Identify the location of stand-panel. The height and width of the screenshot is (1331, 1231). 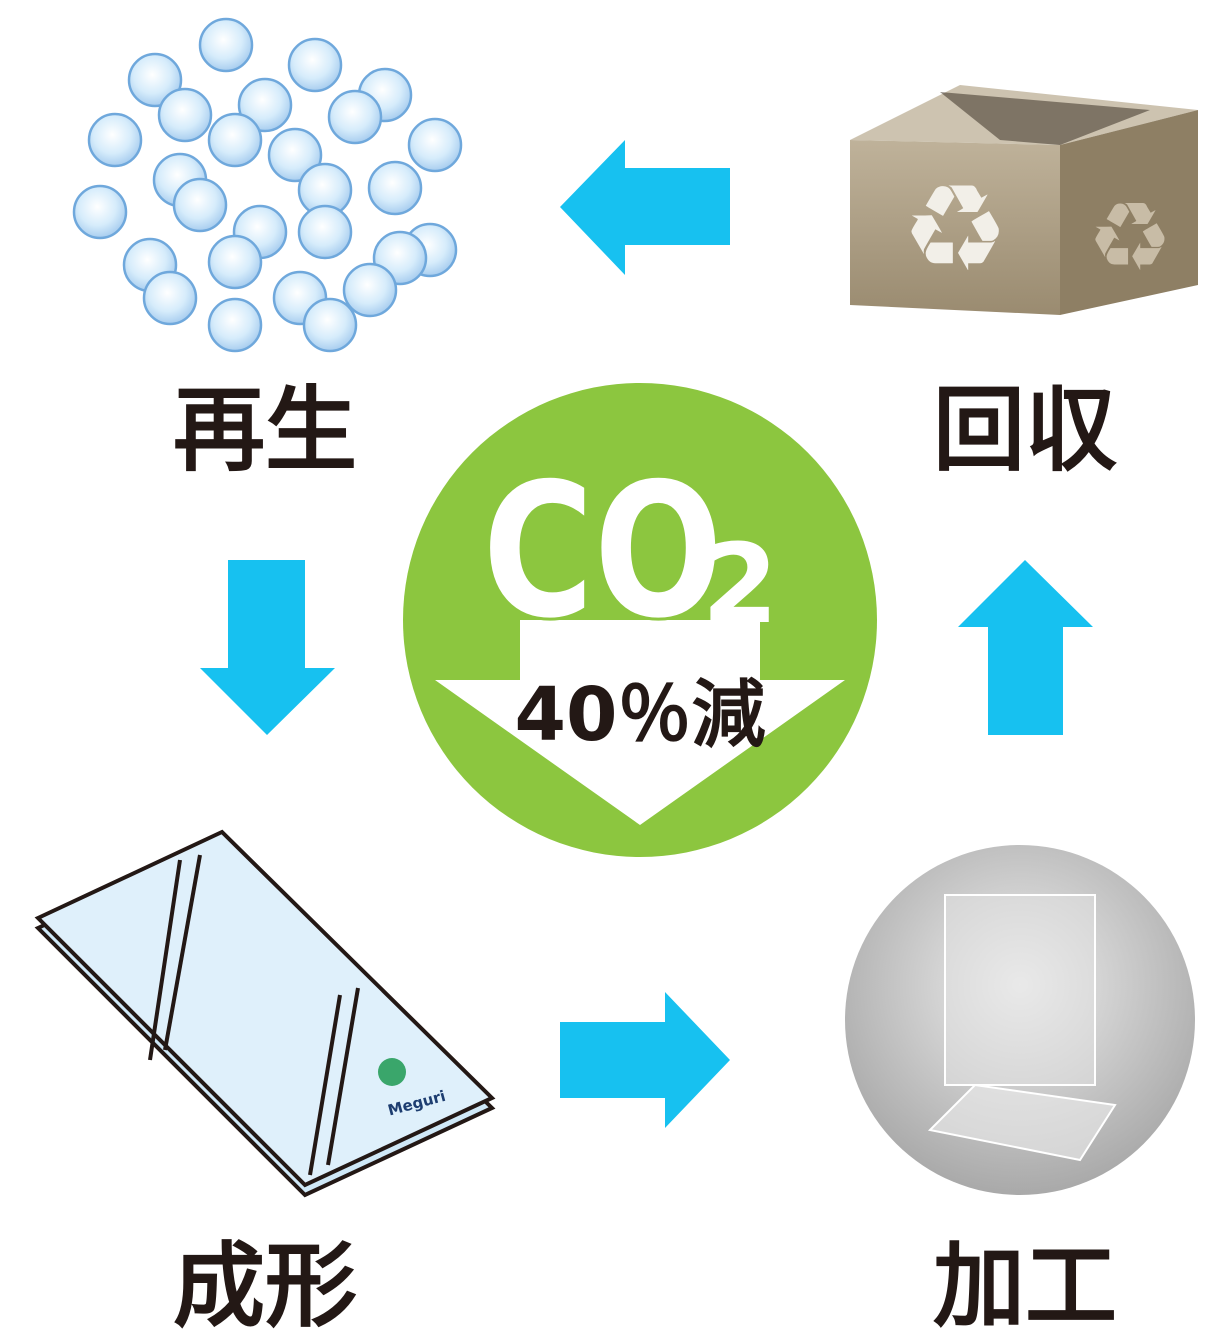
(1020, 990).